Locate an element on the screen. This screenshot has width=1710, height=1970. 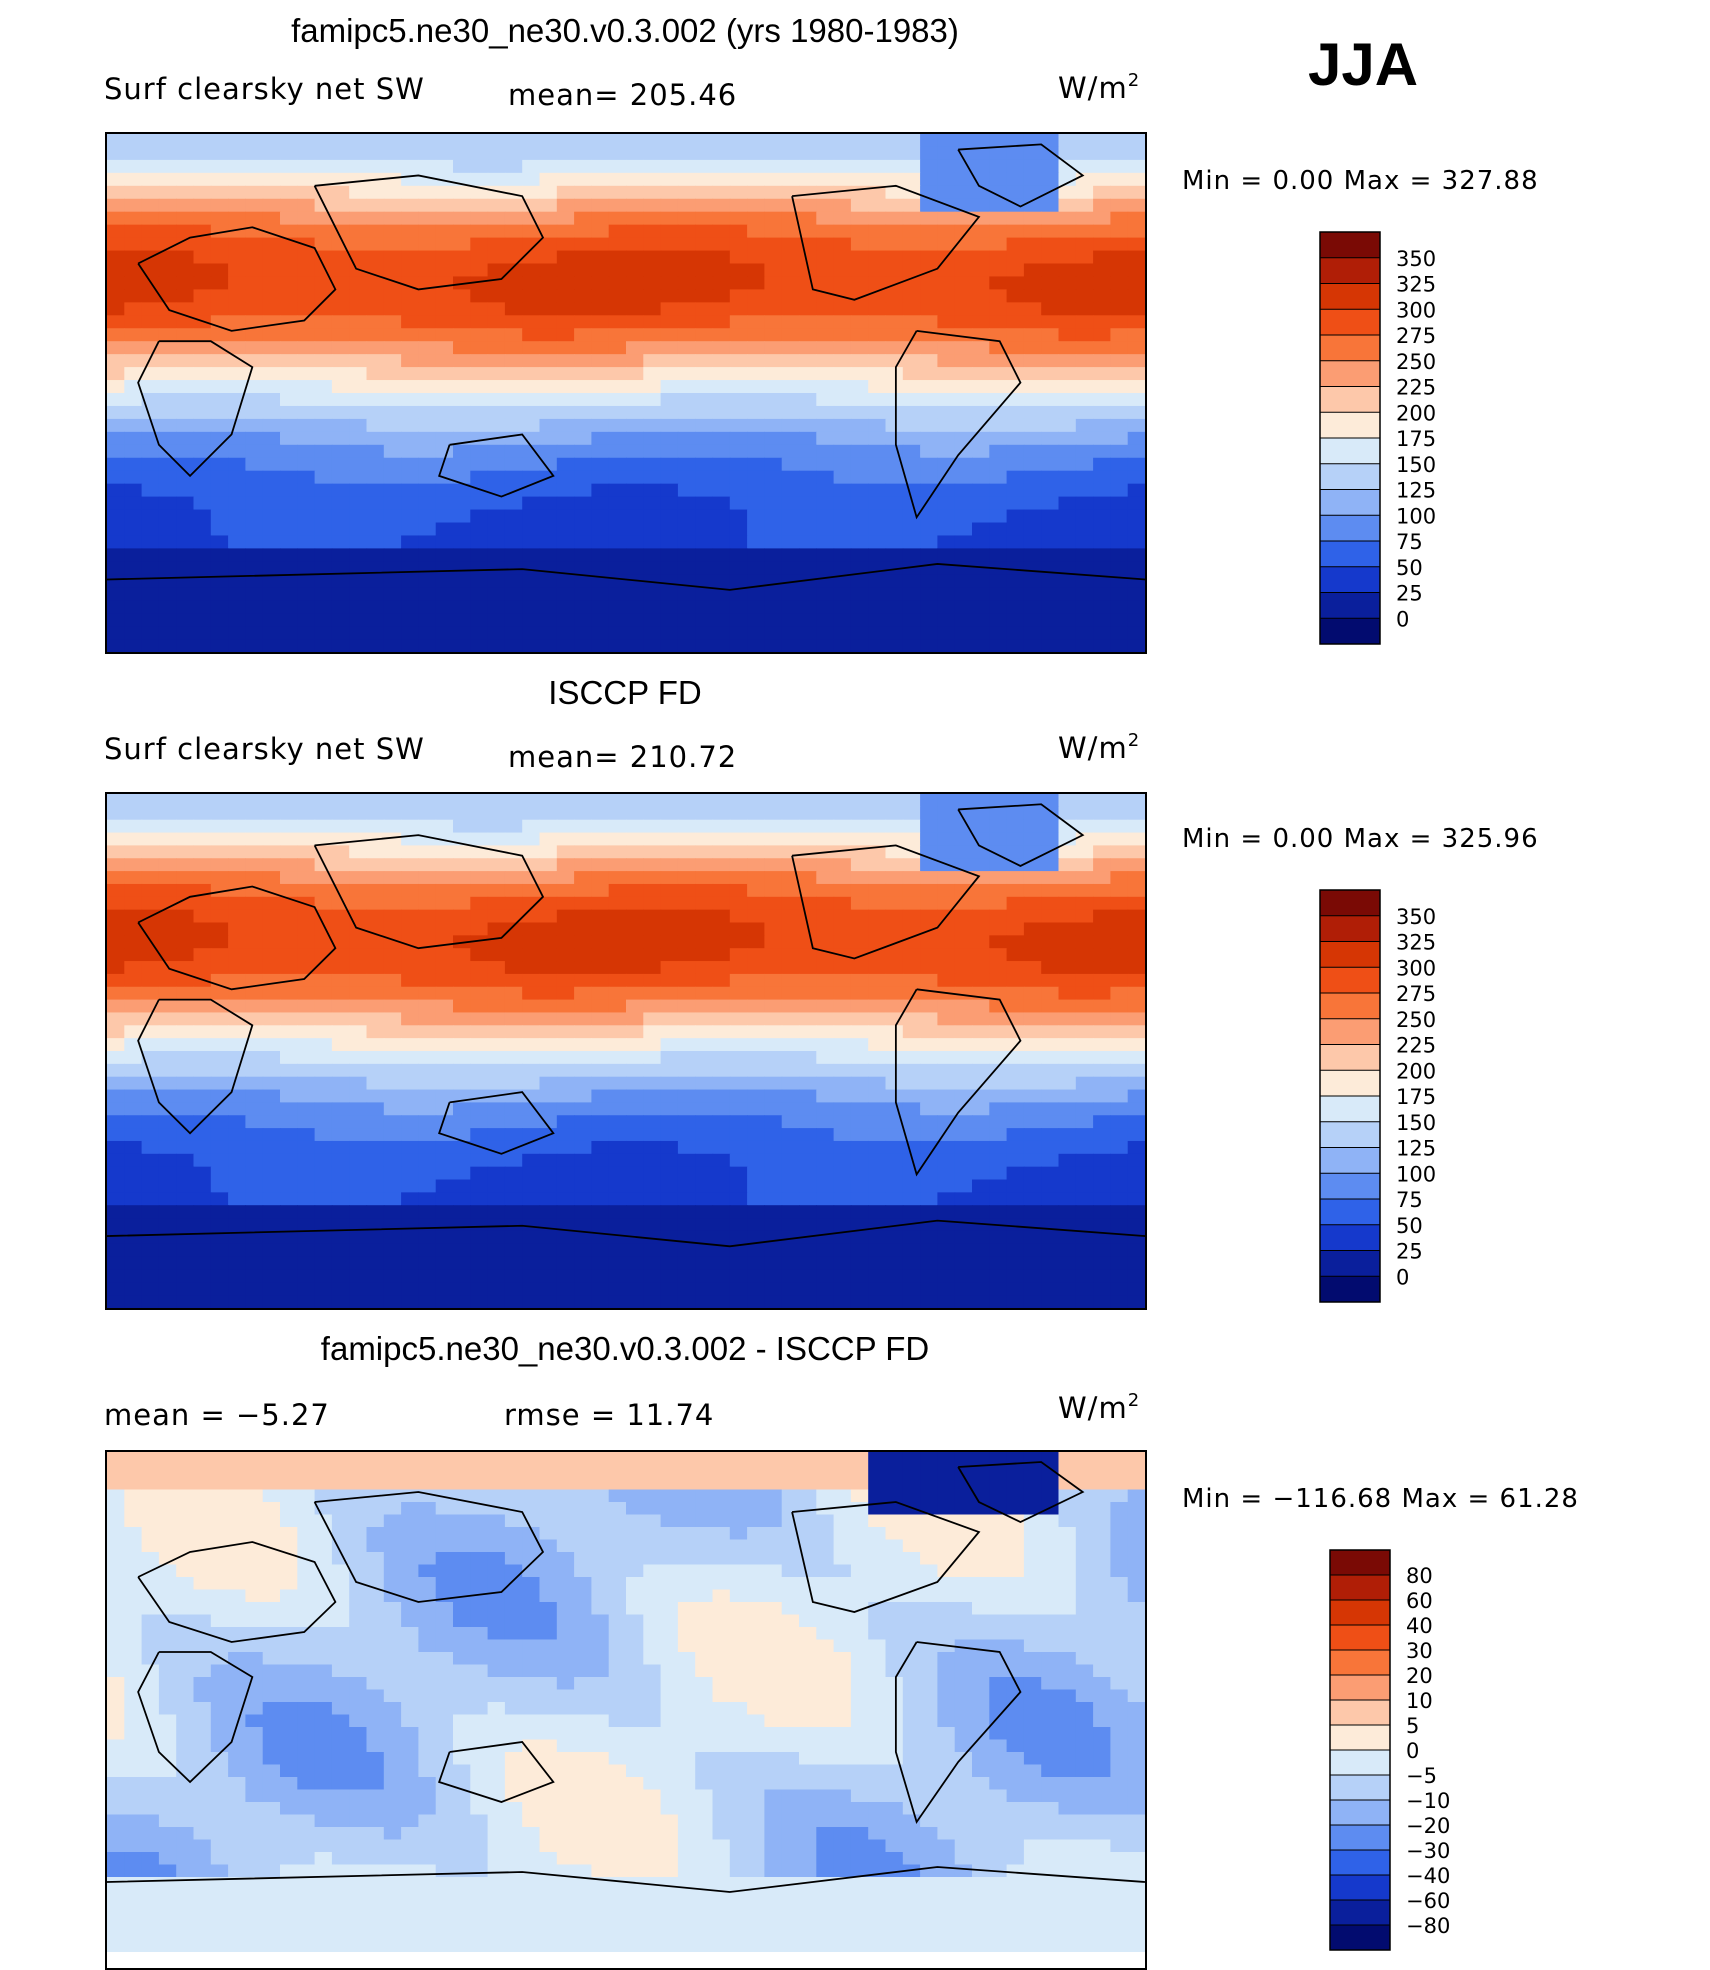
colorbar-tick-label: 100 is located at coordinates (1416, 1174).